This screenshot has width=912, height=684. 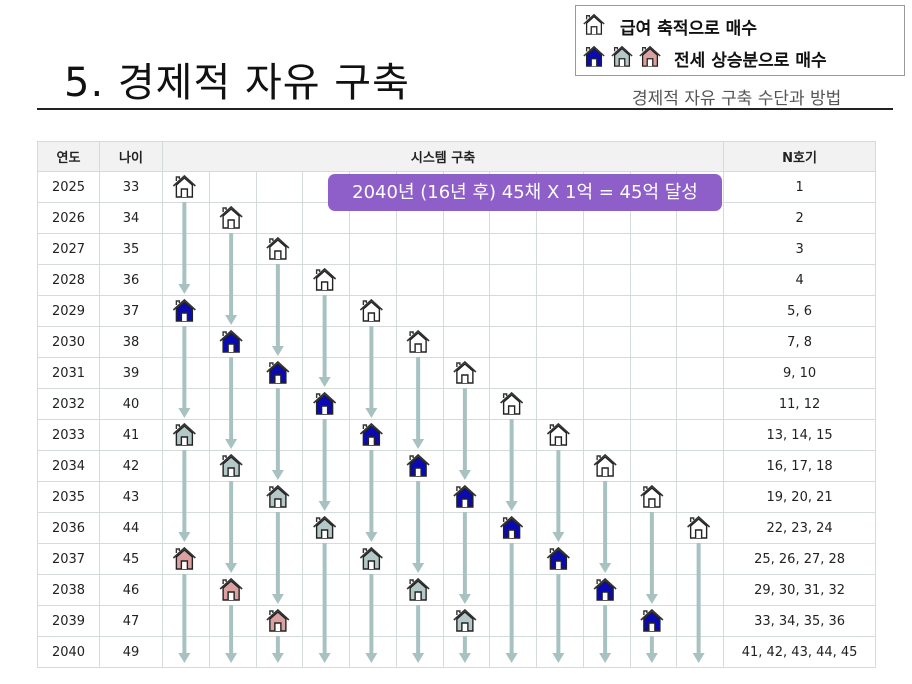 What do you see at coordinates (800, 435) in the screenshot?
I see `units-cell: 13, 14, 15` at bounding box center [800, 435].